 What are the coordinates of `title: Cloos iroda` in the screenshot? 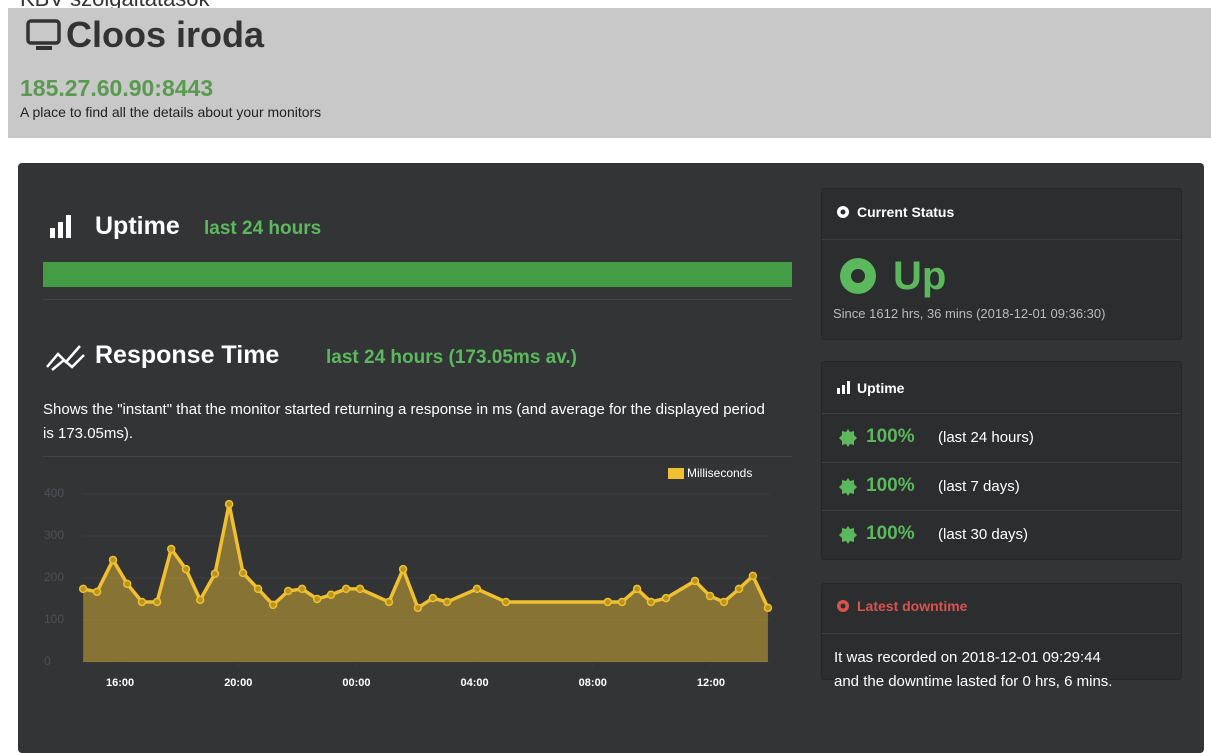 It's located at (165, 34).